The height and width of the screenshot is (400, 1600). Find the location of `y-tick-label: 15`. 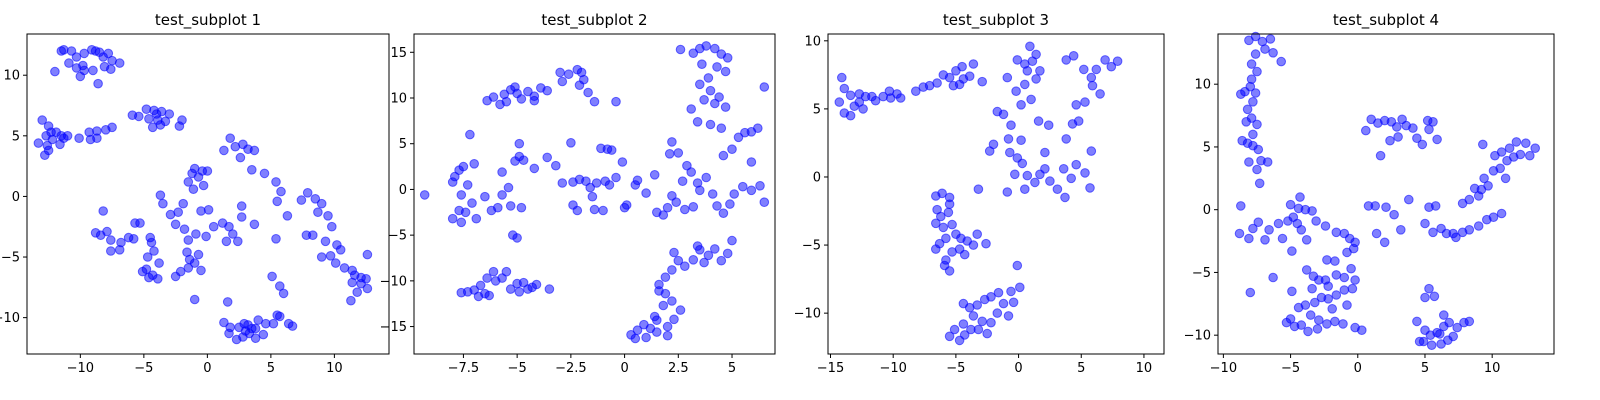

y-tick-label: 15 is located at coordinates (398, 53).